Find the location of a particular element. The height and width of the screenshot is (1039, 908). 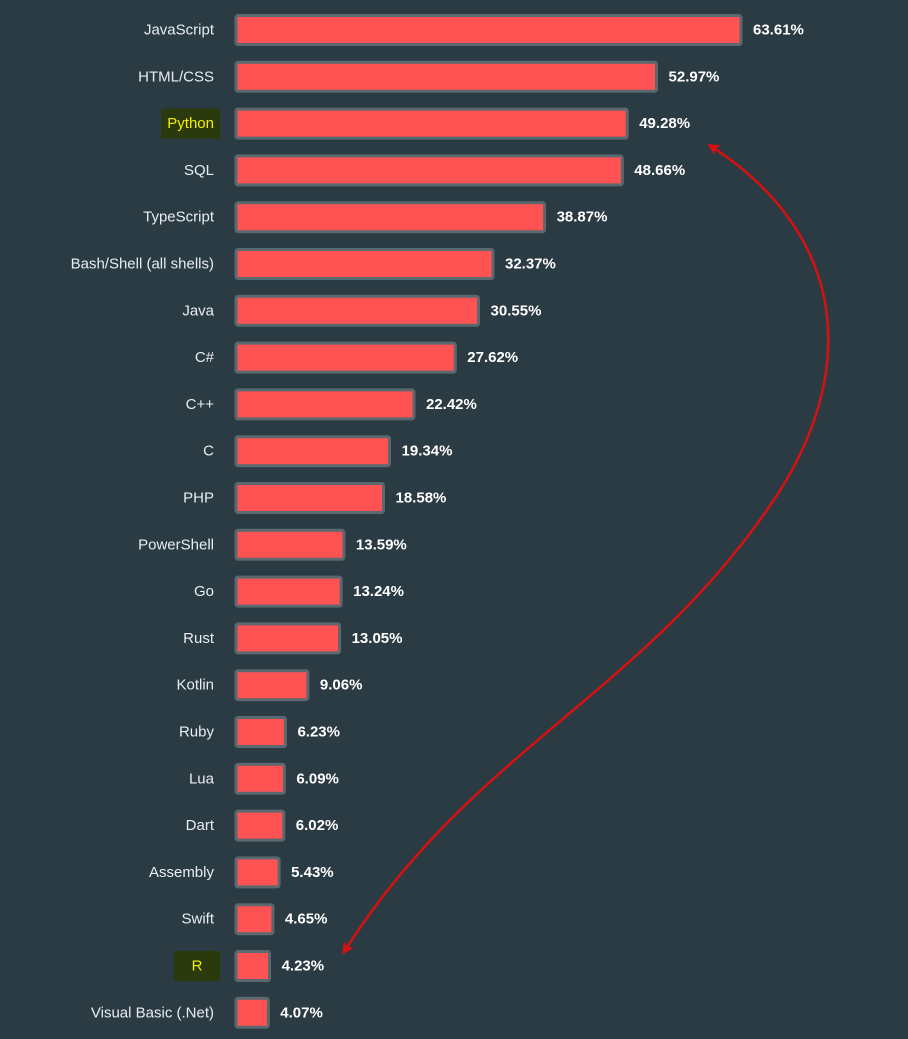

value-label-c: 19.34% is located at coordinates (427, 451).